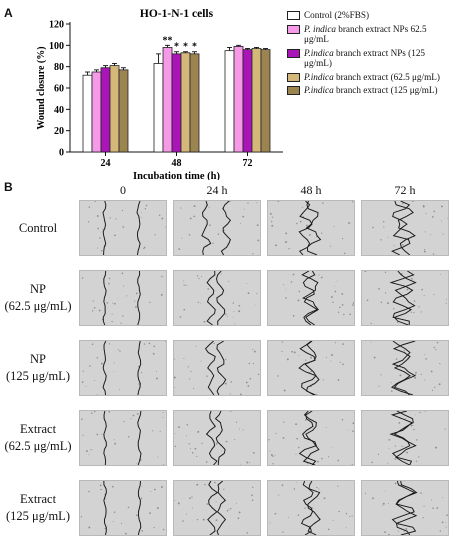 This screenshot has width=454, height=550. I want to click on legend-item: Control (2%FBS), so click(369, 15).